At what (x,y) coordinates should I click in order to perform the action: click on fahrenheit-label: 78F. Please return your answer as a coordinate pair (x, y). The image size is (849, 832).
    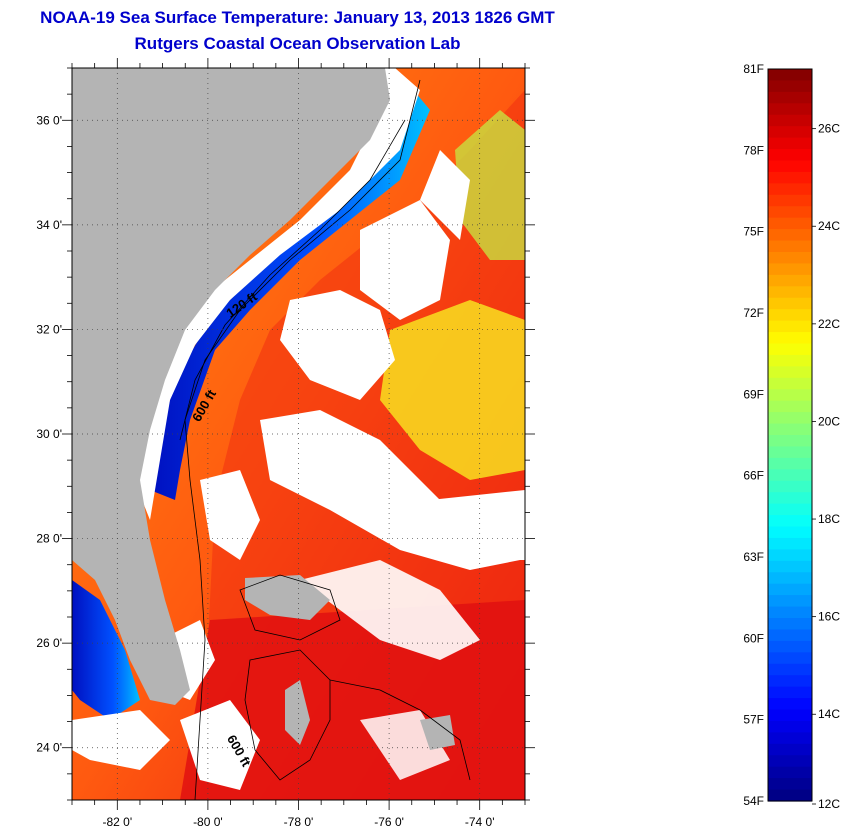
    Looking at the image, I should click on (753, 150).